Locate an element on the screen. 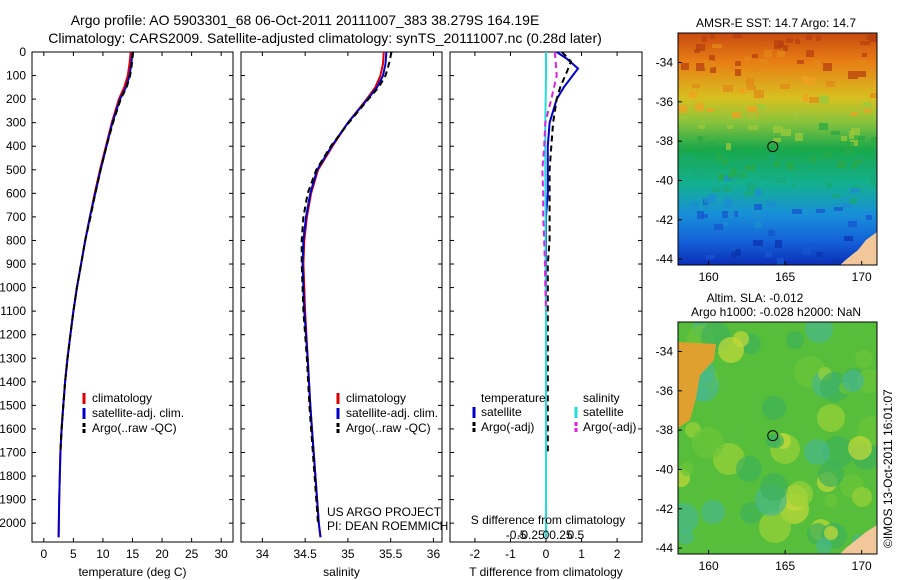 This screenshot has height=580, width=900. x-tick-label: 165 is located at coordinates (785, 566).